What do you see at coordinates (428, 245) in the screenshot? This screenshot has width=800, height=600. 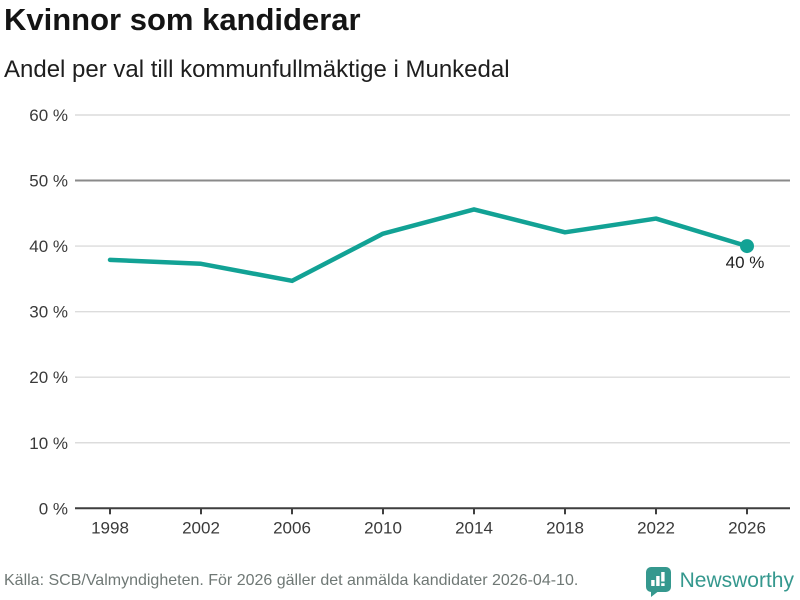 I see `data-line` at bounding box center [428, 245].